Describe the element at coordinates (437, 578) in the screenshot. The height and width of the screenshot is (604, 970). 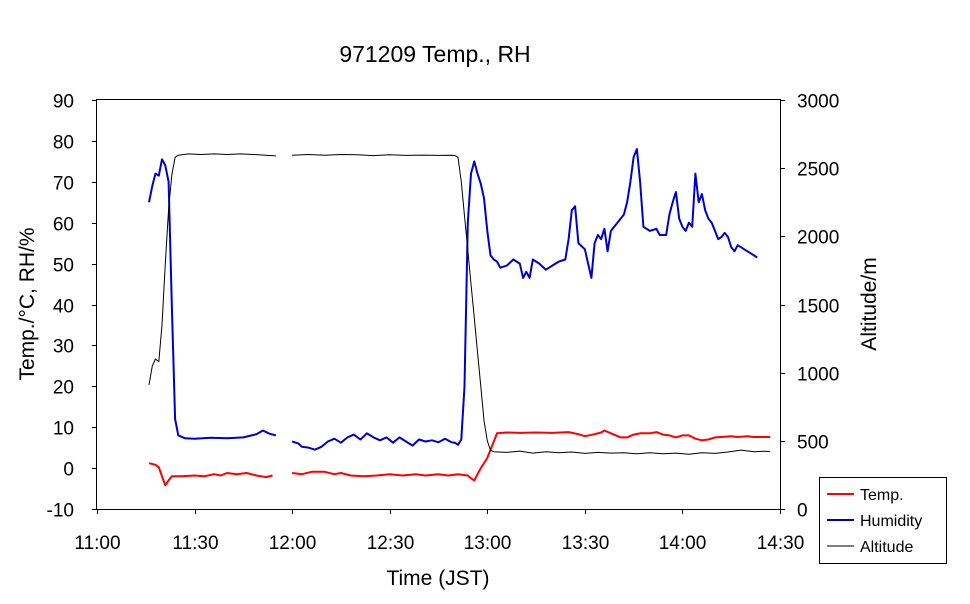
I see `x-axis-label: Time (JST)` at that location.